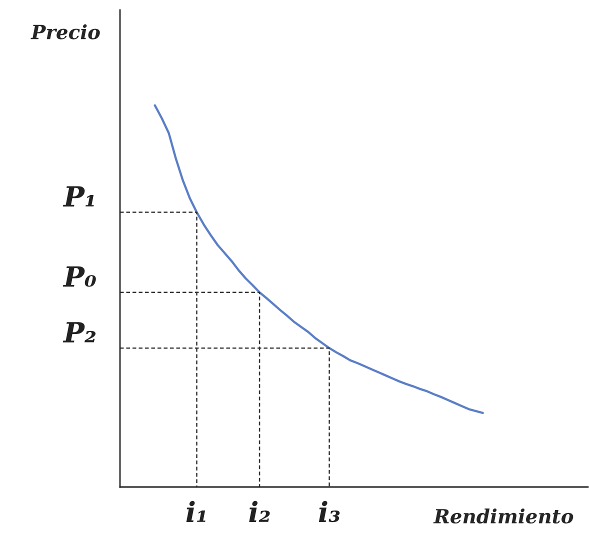 The width and height of the screenshot is (589, 538). I want to click on x-tick-label: i₃, so click(329, 511).